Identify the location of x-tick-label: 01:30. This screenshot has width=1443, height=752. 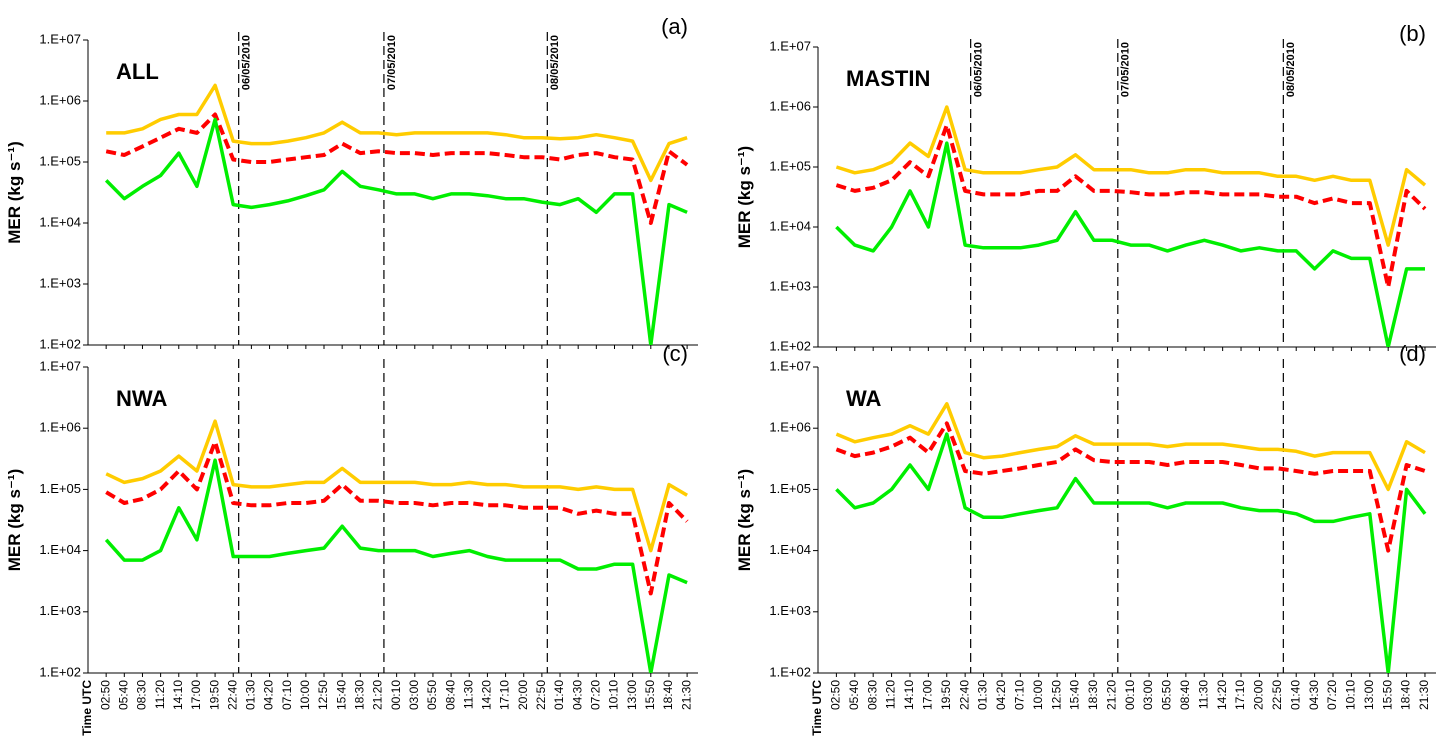
(983, 695).